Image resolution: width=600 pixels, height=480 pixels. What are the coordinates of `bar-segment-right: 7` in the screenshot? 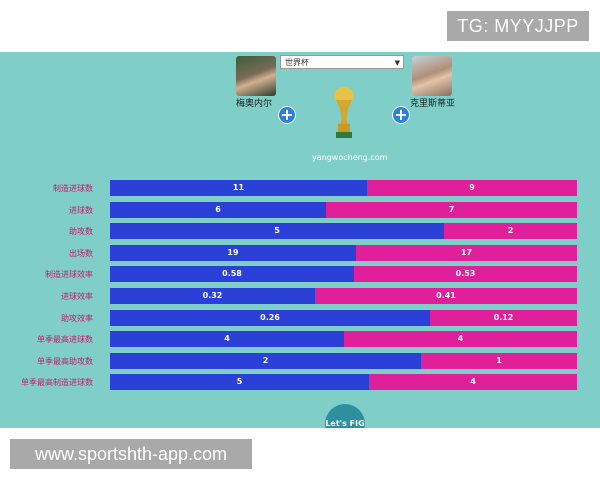 It's located at (451, 210).